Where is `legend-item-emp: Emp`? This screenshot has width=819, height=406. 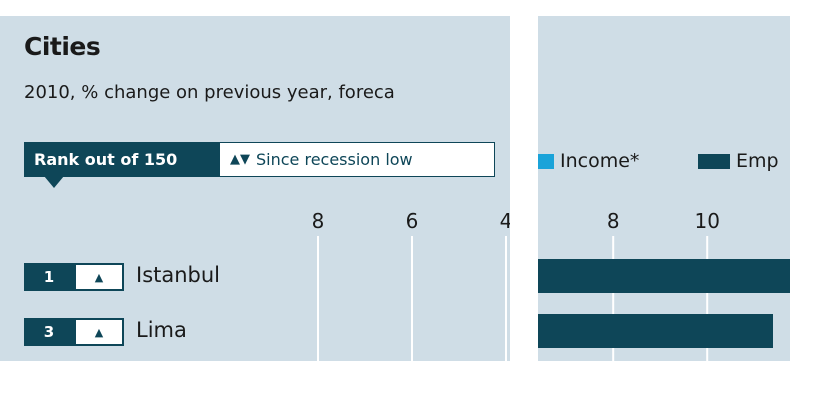 legend-item-emp: Emp is located at coordinates (738, 161).